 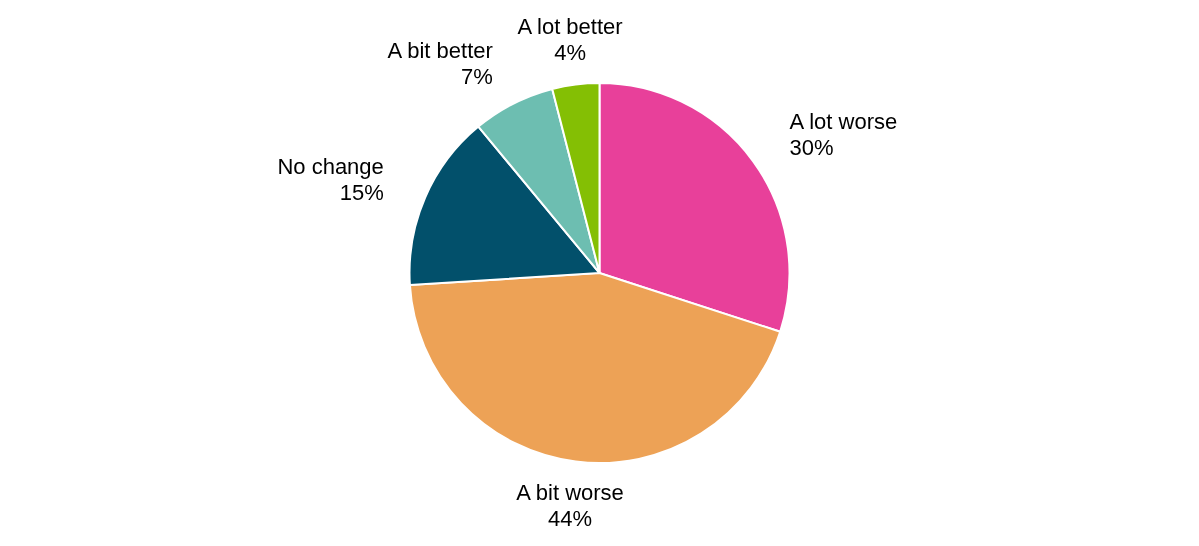 What do you see at coordinates (811, 147) in the screenshot?
I see `data-label: 30%` at bounding box center [811, 147].